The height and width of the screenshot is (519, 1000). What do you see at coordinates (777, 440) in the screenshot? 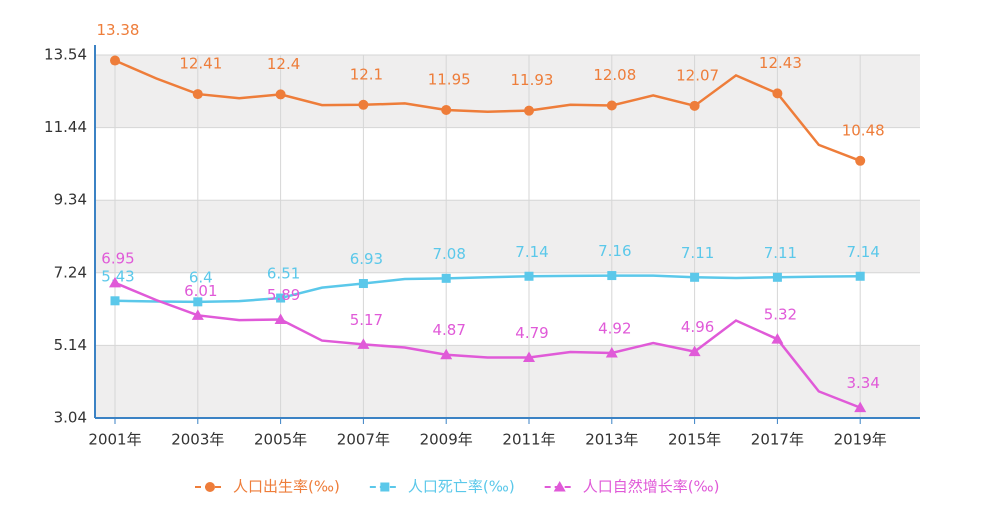
I see `x-tick-label: 2017年` at bounding box center [777, 440].